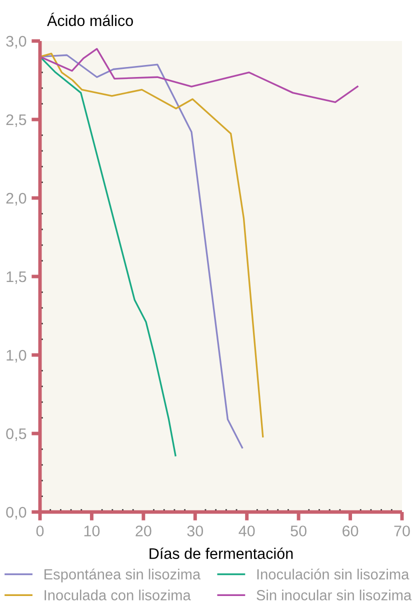  I want to click on x-axis-title: Días de fermentación, so click(221, 553).